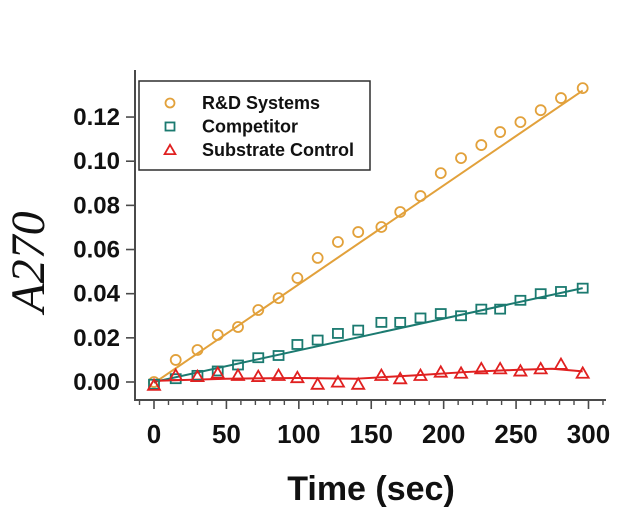 Image resolution: width=640 pixels, height=515 pixels. I want to click on y-tick-label: 0.08, so click(96, 205).